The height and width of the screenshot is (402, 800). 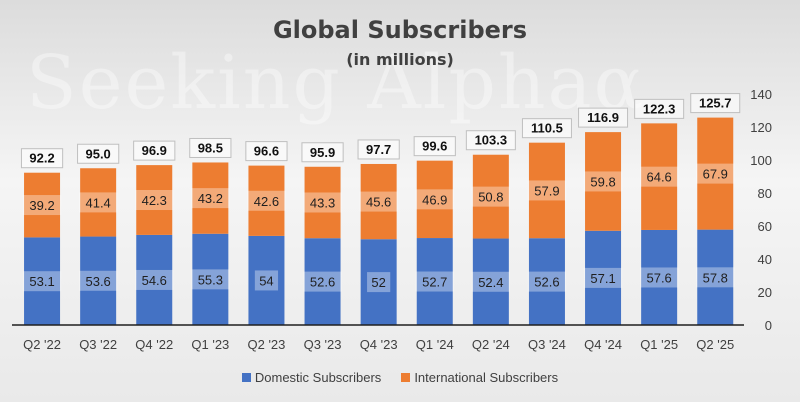 What do you see at coordinates (659, 344) in the screenshot?
I see `x-tick-label: Q1 '25` at bounding box center [659, 344].